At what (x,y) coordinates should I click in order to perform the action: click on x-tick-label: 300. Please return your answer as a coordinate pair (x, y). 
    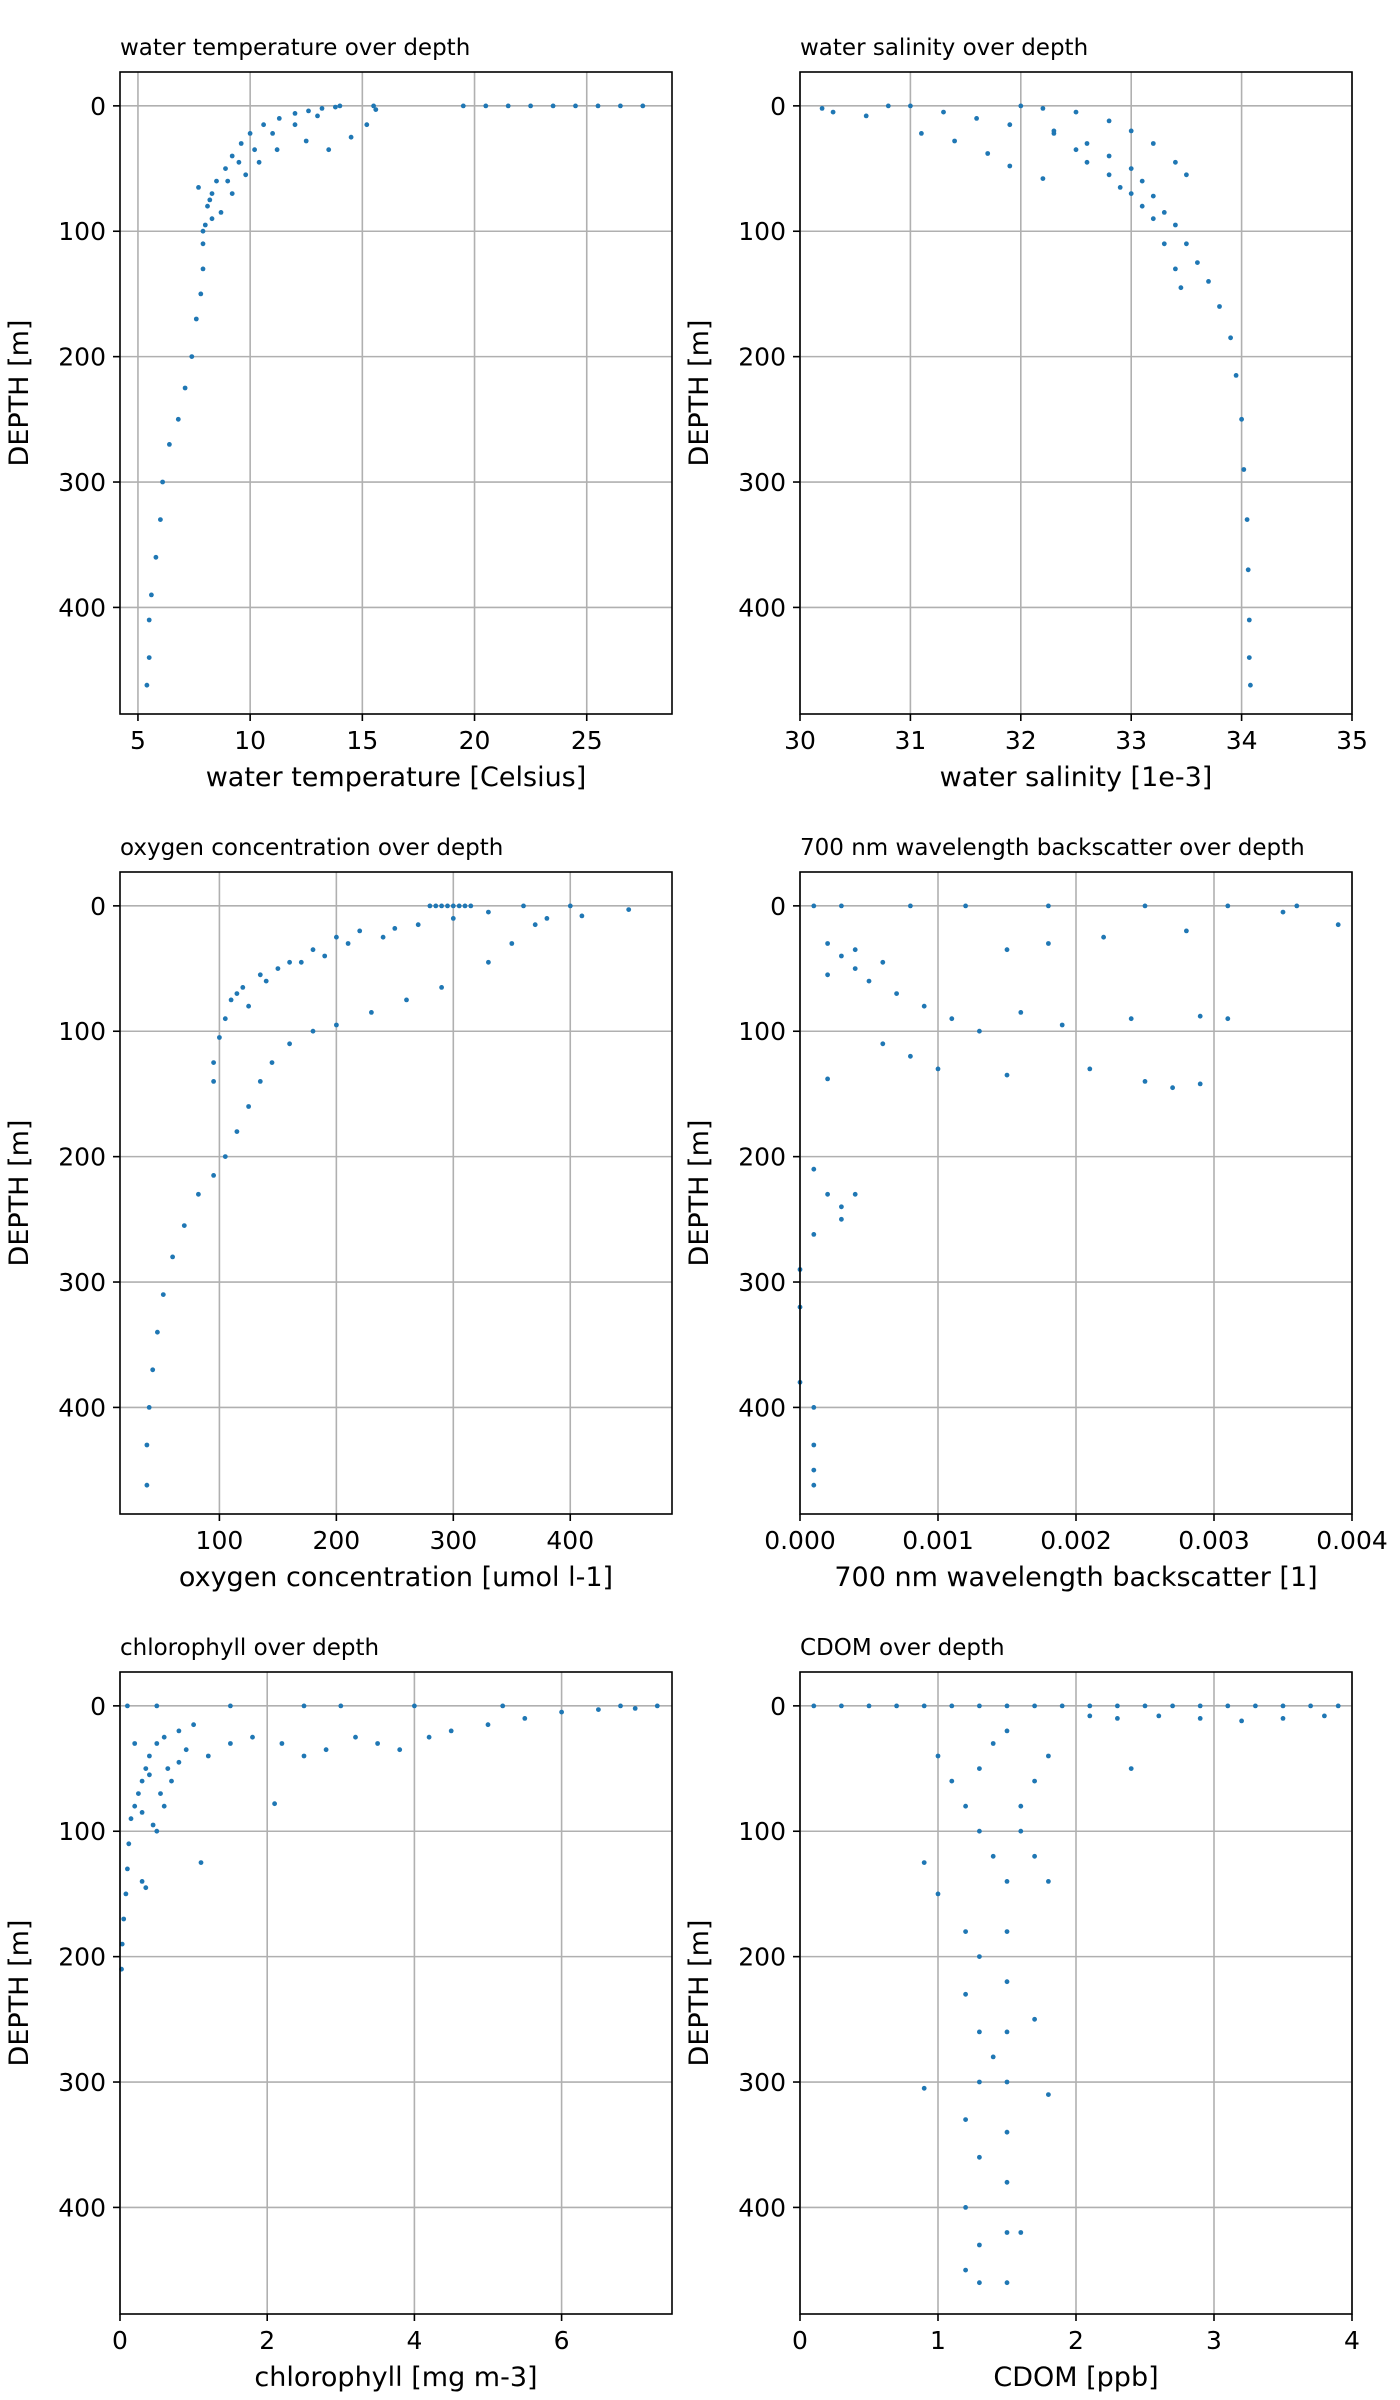
    Looking at the image, I should click on (453, 1540).